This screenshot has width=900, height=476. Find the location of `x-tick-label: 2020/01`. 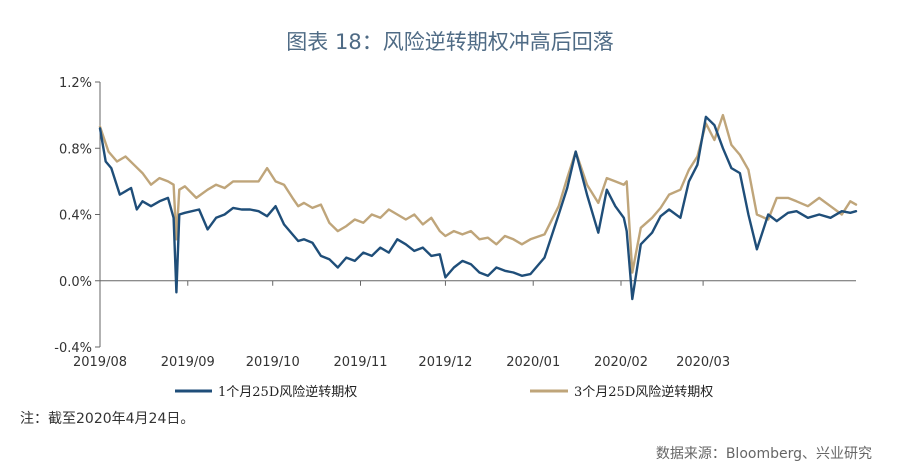

x-tick-label: 2020/01 is located at coordinates (533, 362).